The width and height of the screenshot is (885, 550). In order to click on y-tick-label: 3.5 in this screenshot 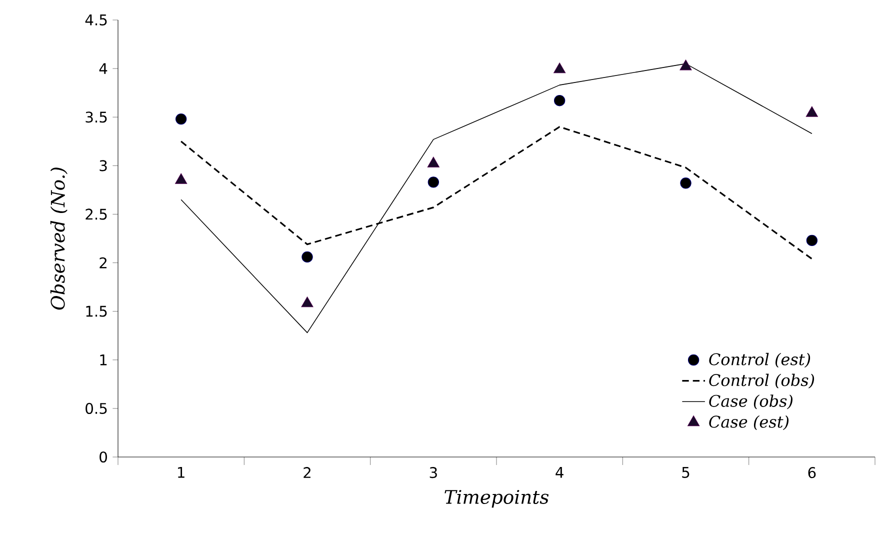, I will do `click(96, 117)`.